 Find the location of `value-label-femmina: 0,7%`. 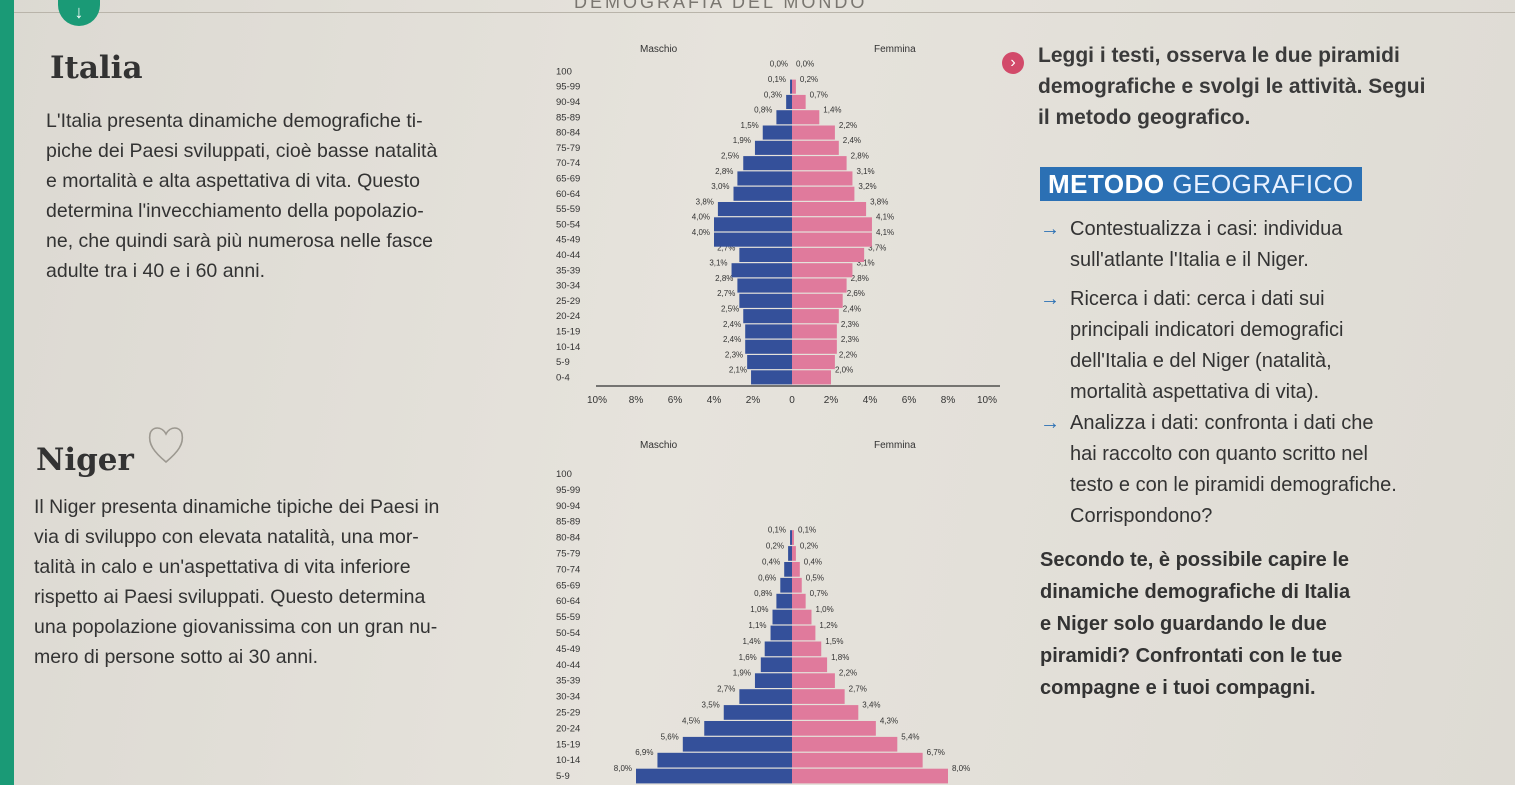

value-label-femmina: 0,7% is located at coordinates (819, 94).